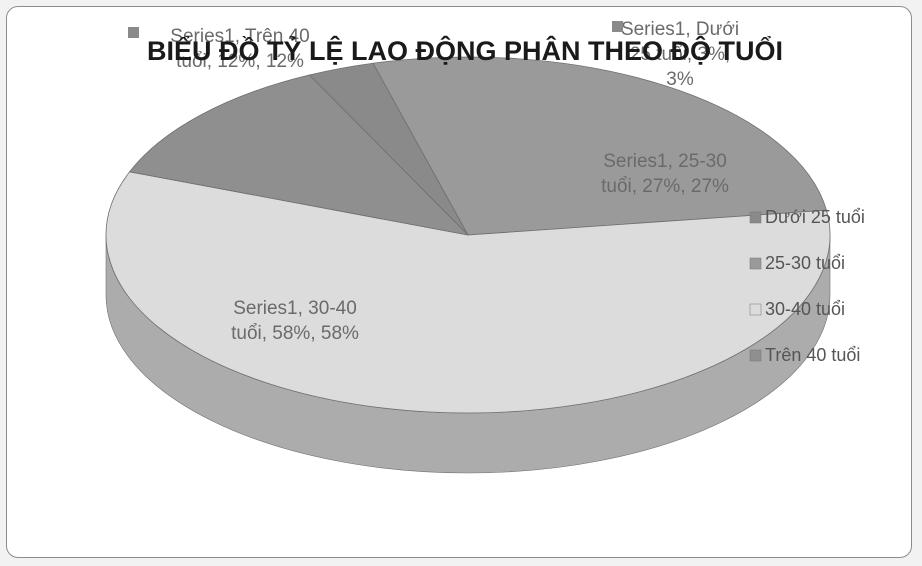 This screenshot has width=922, height=566. What do you see at coordinates (755, 355) in the screenshot?
I see `legend-key-tr-n-40-tu-i` at bounding box center [755, 355].